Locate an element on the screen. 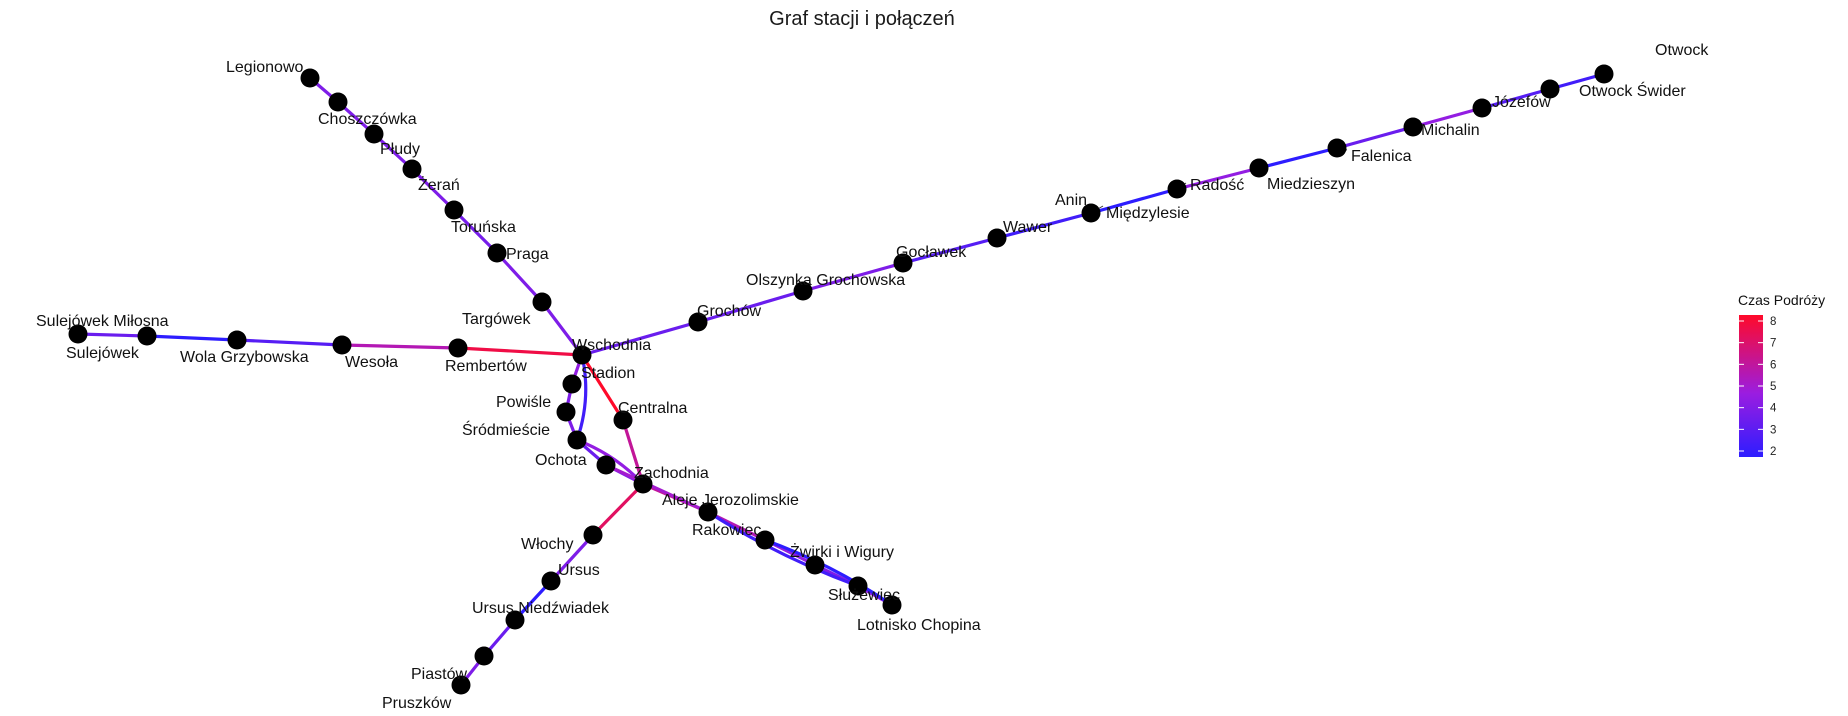 This screenshot has height=716, width=1848. edge-michalin-jozefow is located at coordinates (1447, 117).